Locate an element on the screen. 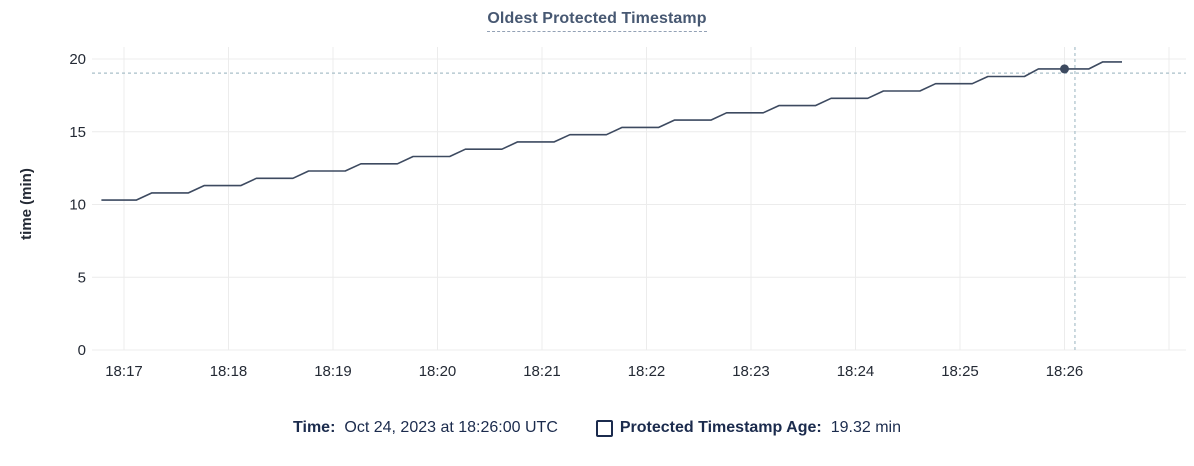 The height and width of the screenshot is (466, 1194). x-tick-label: 18:25 is located at coordinates (960, 371).